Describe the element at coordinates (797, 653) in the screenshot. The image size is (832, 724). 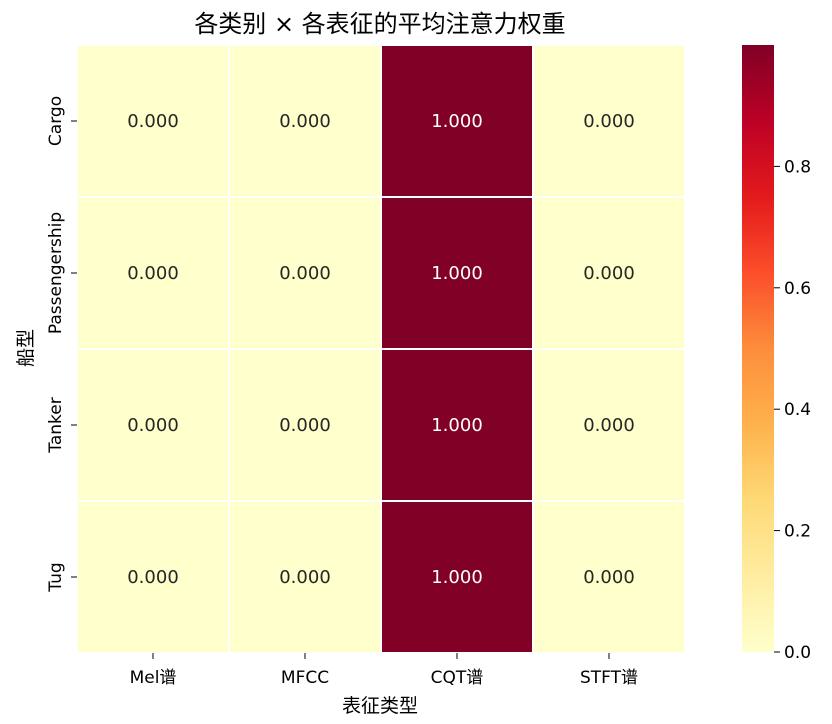
I see `colorbar-tick-label: 0.0` at that location.